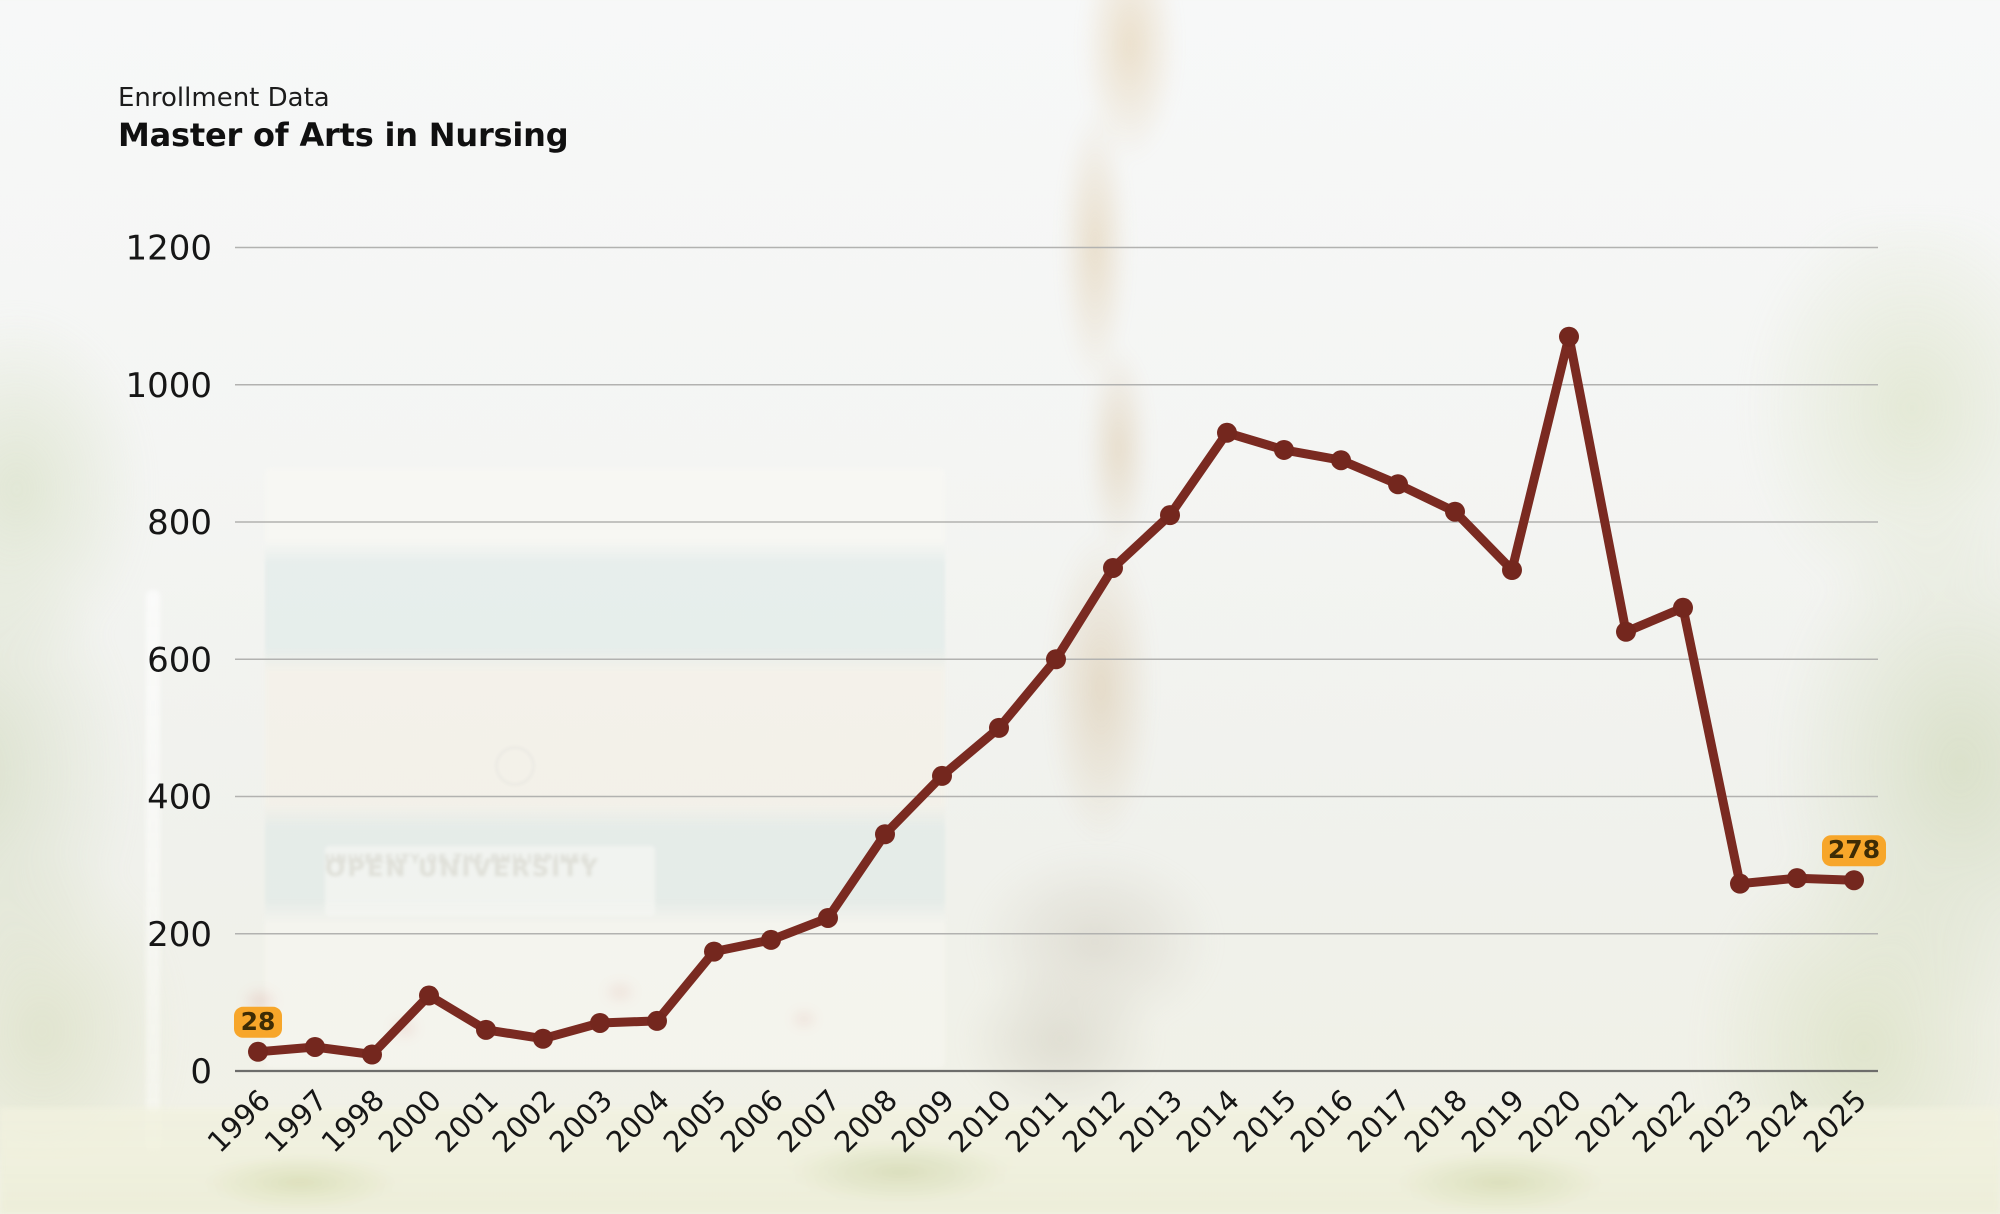 This screenshot has height=1214, width=2000. Describe the element at coordinates (462, 868) in the screenshot. I see `building-sign-line2: OPEN UNIVERSITY` at that location.